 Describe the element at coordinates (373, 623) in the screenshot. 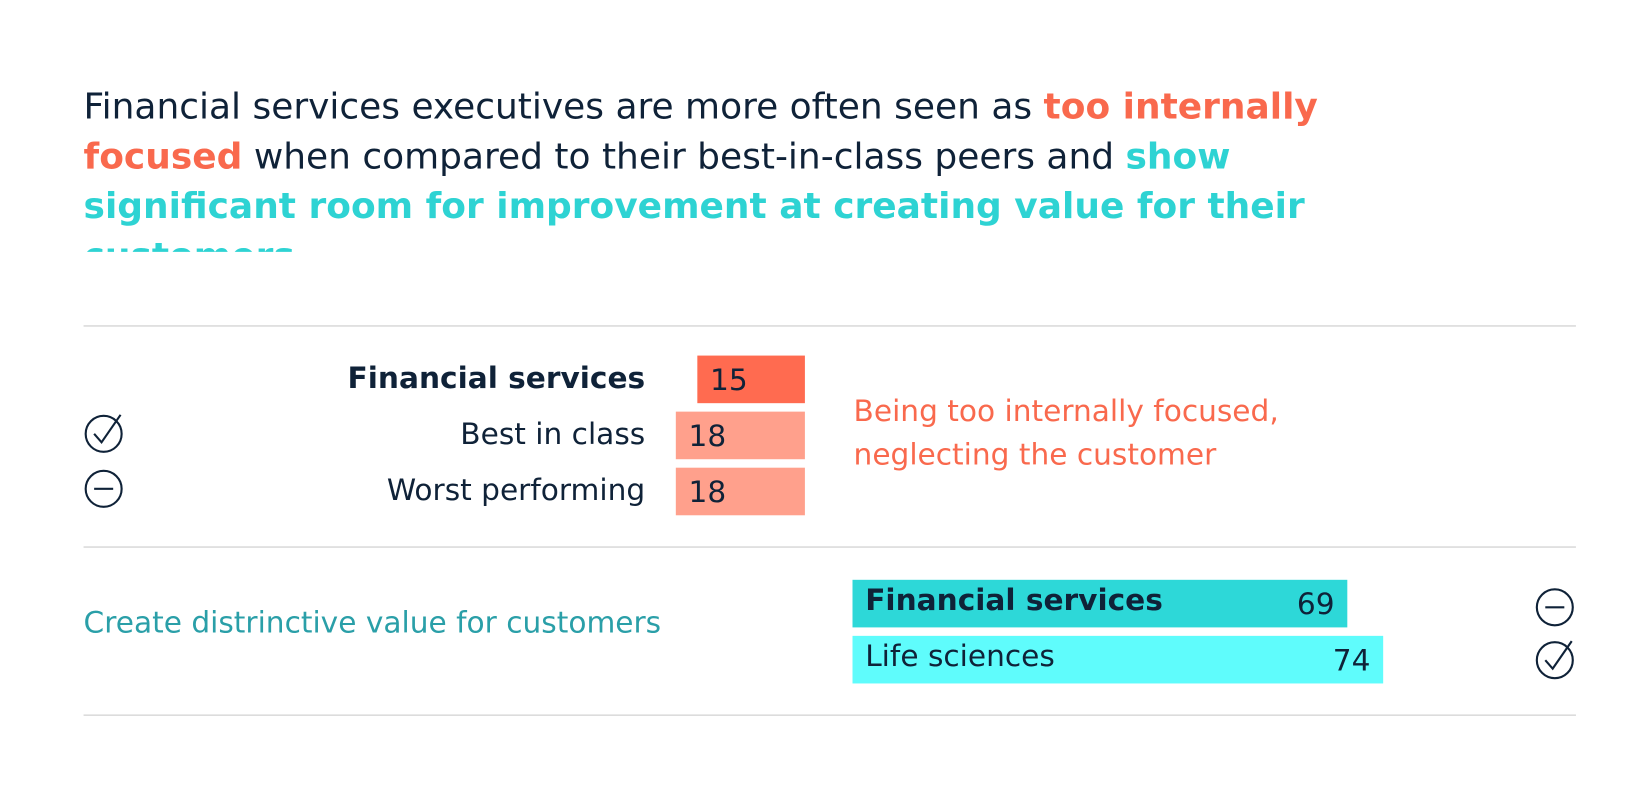

I see `chart-title: Create distrinctive value for customers` at that location.